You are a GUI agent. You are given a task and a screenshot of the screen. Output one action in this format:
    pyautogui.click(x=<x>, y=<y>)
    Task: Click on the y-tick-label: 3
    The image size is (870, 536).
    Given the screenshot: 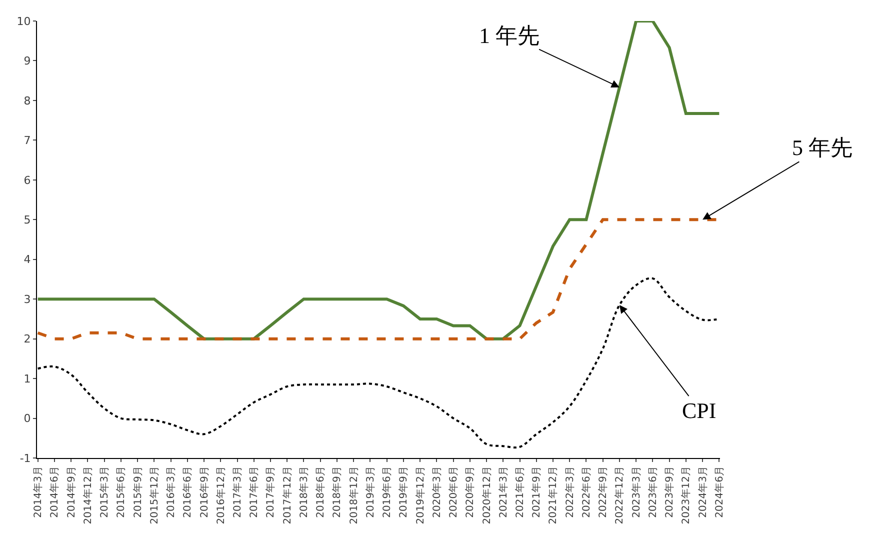 What is the action you would take?
    pyautogui.click(x=27, y=299)
    